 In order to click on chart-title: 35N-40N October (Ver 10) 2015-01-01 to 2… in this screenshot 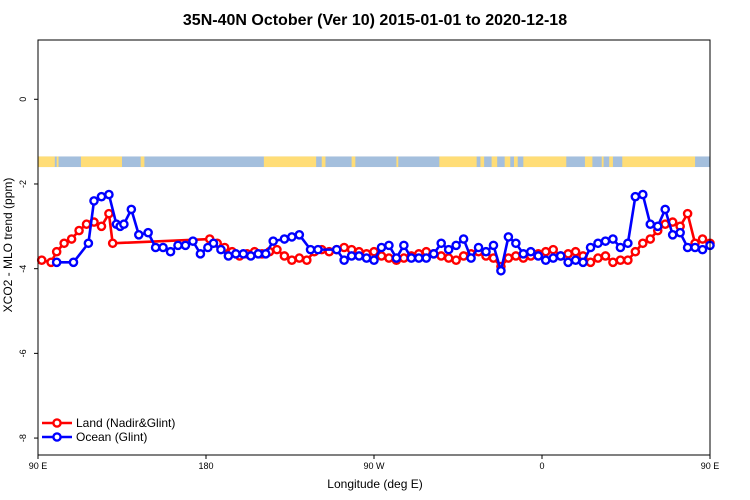, I will do `click(375, 20)`.